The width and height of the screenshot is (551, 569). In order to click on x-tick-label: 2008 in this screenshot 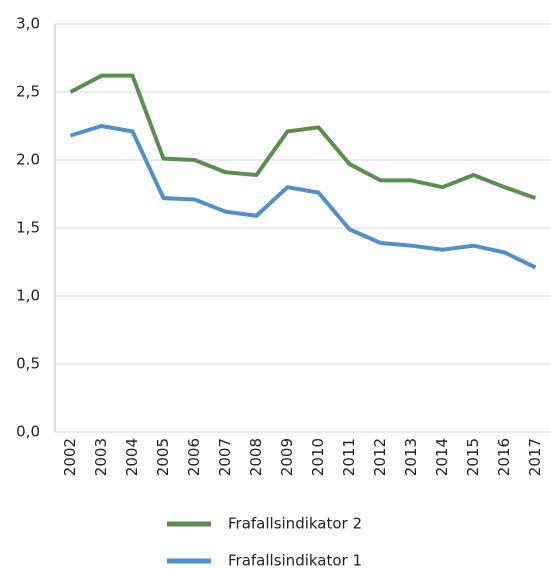, I will do `click(256, 457)`.